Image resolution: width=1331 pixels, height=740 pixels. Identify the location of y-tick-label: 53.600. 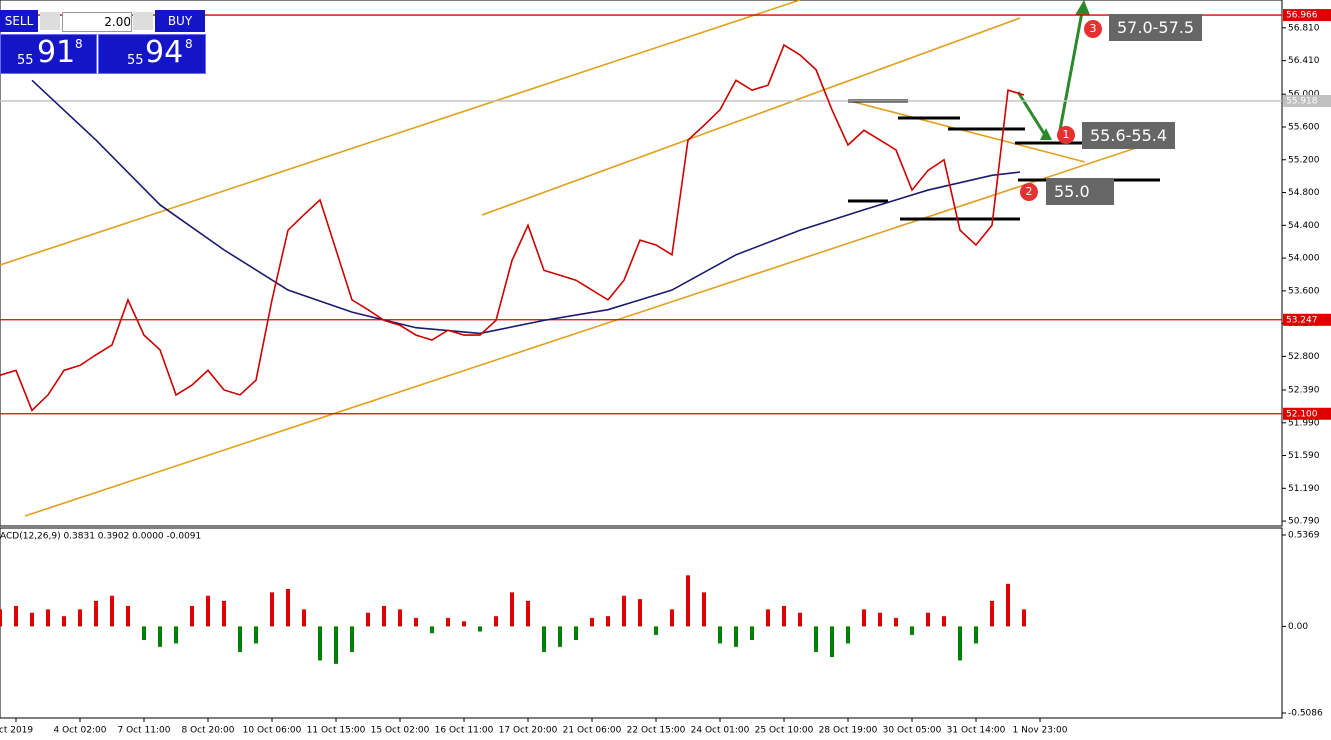
(1304, 291).